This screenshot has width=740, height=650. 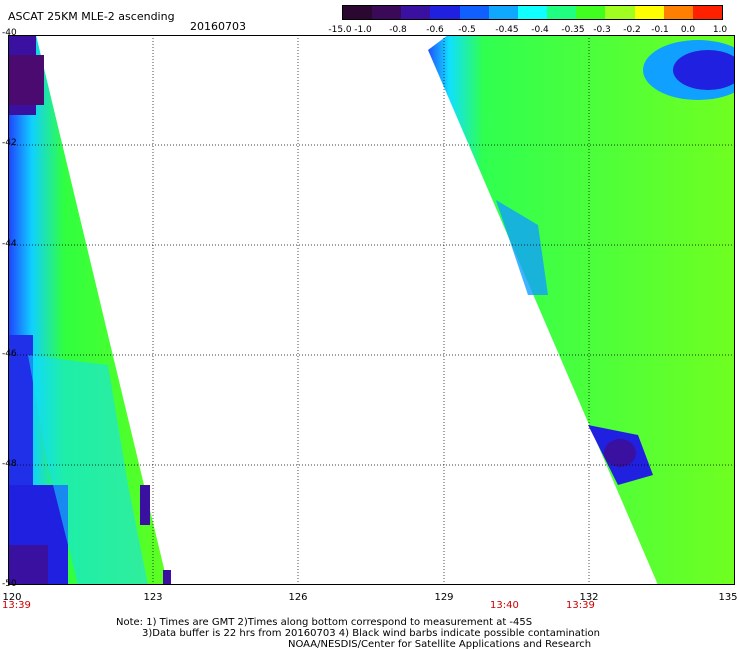 What do you see at coordinates (9, 143) in the screenshot?
I see `y-tick-label: -42` at bounding box center [9, 143].